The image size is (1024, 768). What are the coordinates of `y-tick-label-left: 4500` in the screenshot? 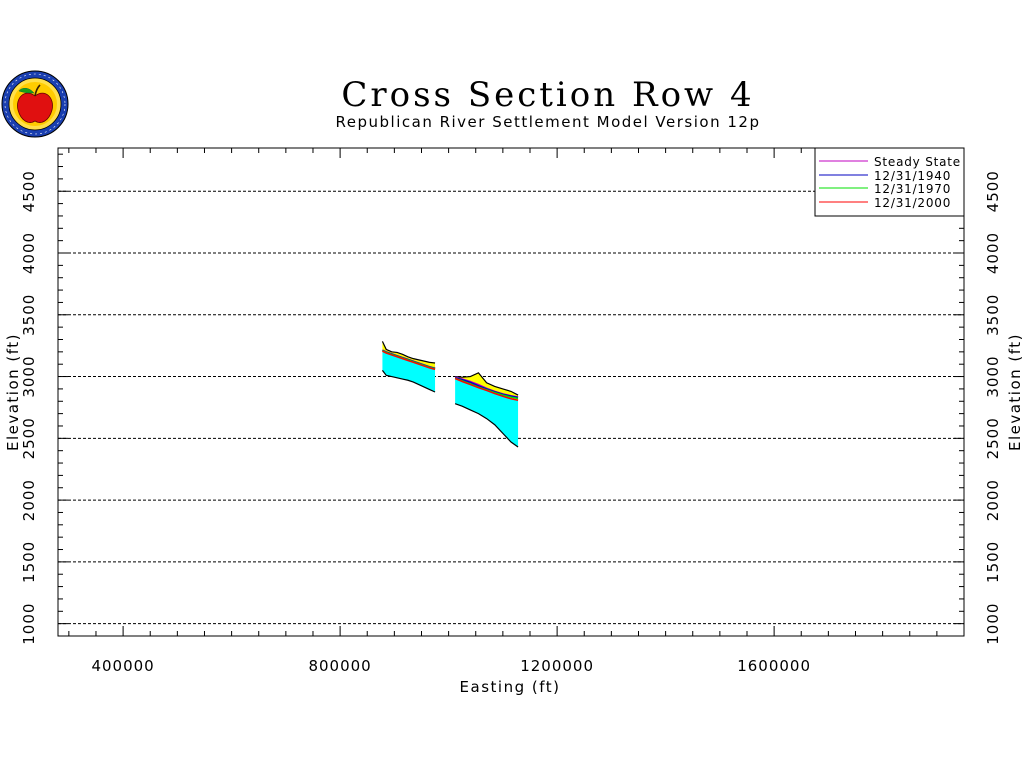 It's located at (29, 191).